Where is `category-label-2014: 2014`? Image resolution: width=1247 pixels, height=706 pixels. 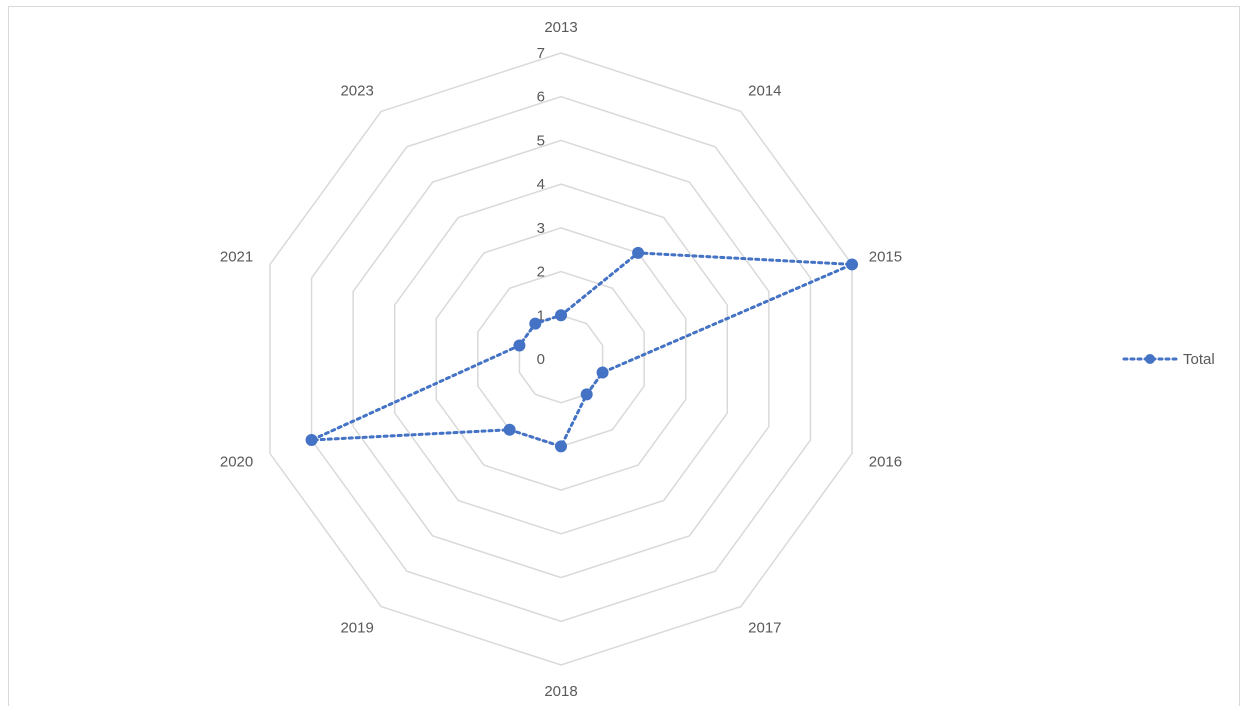 category-label-2014: 2014 is located at coordinates (764, 90).